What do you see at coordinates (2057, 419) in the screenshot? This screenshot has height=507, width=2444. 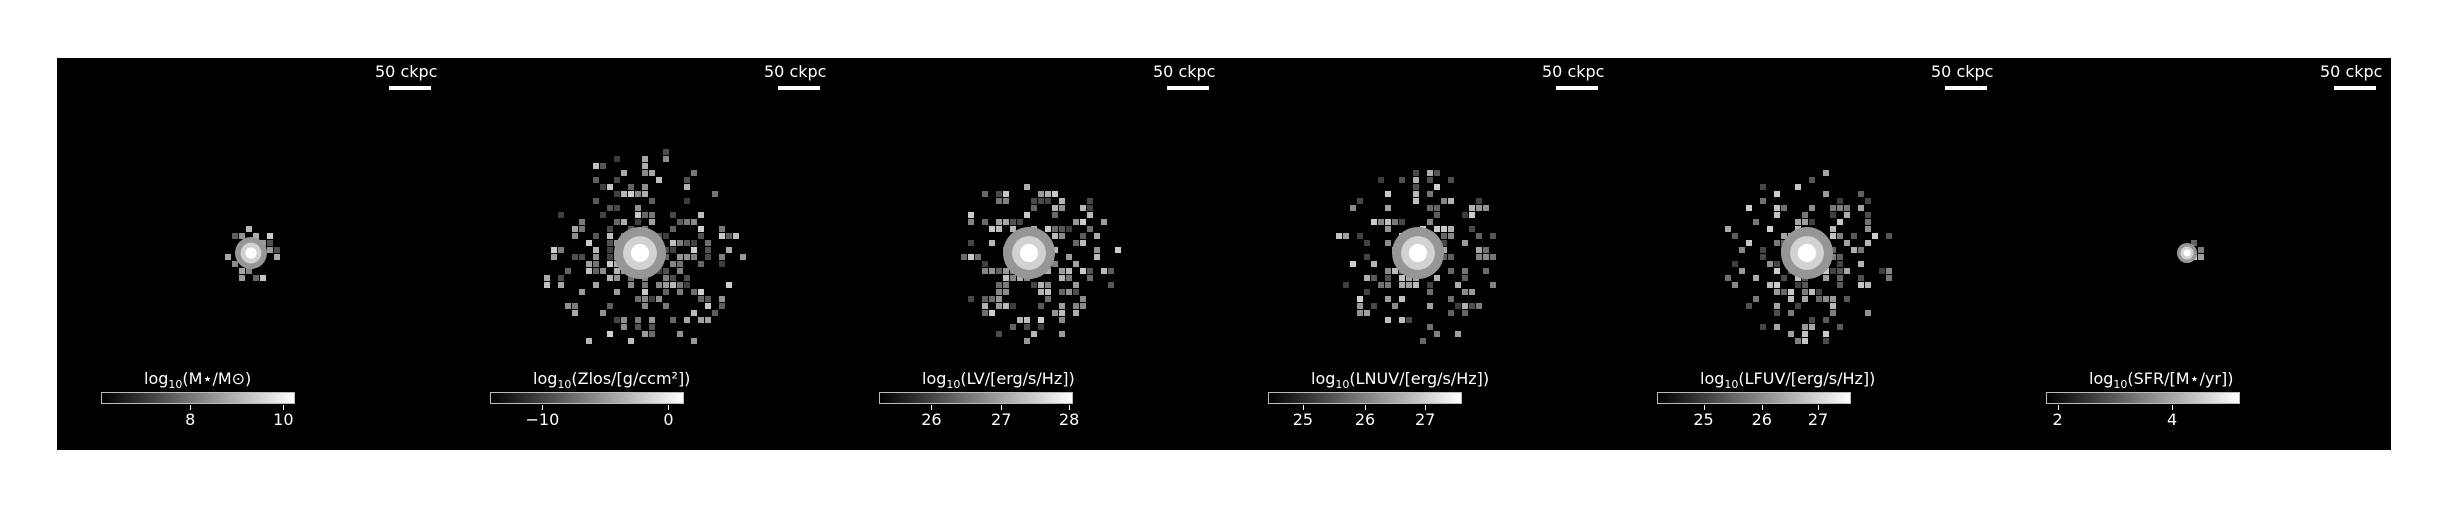 I see `colorbar-tick-label: 2` at bounding box center [2057, 419].